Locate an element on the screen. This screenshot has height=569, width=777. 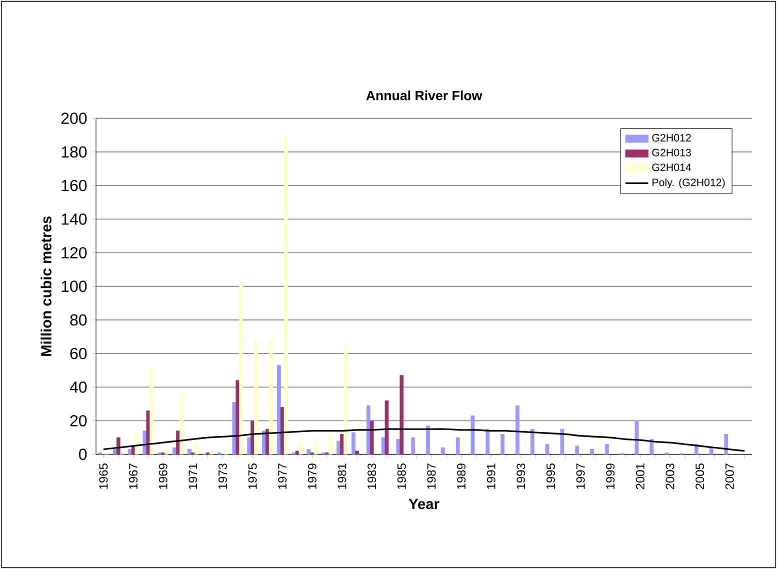
legend-label: Poly. (G2H012) is located at coordinates (688, 183).